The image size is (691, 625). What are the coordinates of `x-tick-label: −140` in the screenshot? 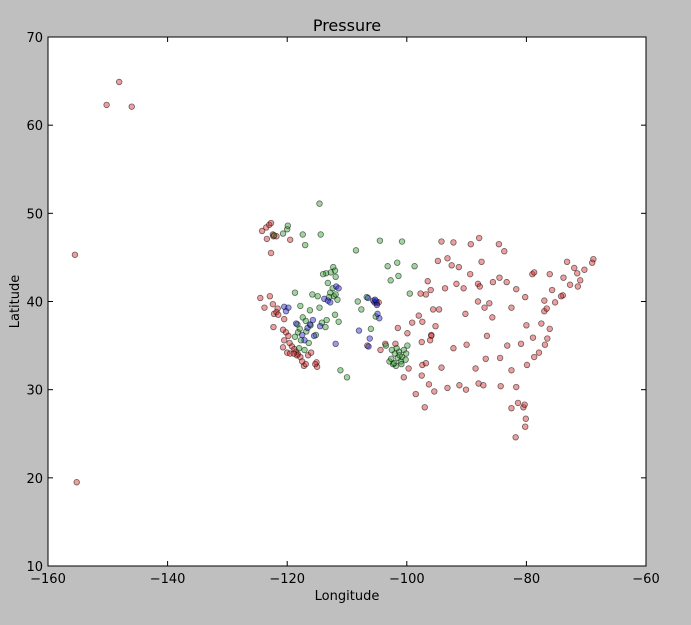 It's located at (168, 579).